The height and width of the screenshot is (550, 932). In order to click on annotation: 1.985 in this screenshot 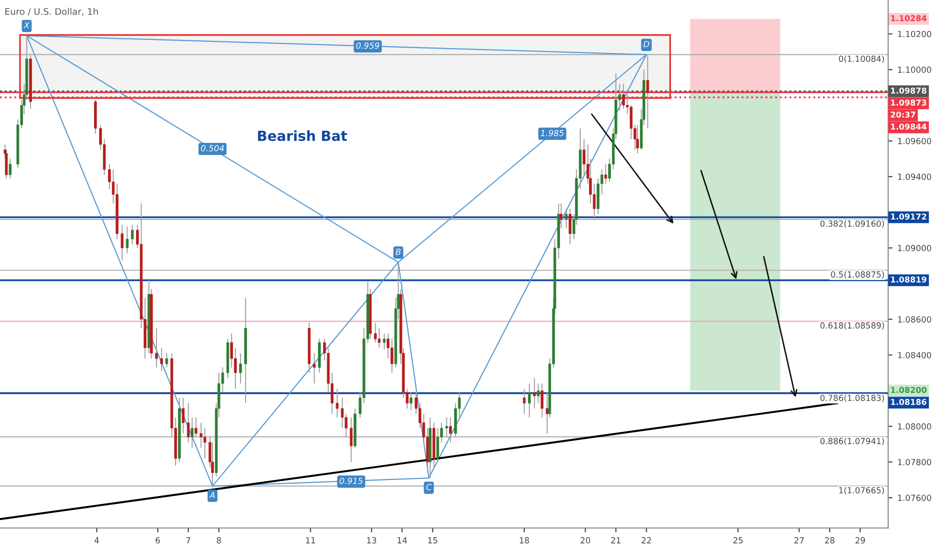, I will do `click(552, 133)`.